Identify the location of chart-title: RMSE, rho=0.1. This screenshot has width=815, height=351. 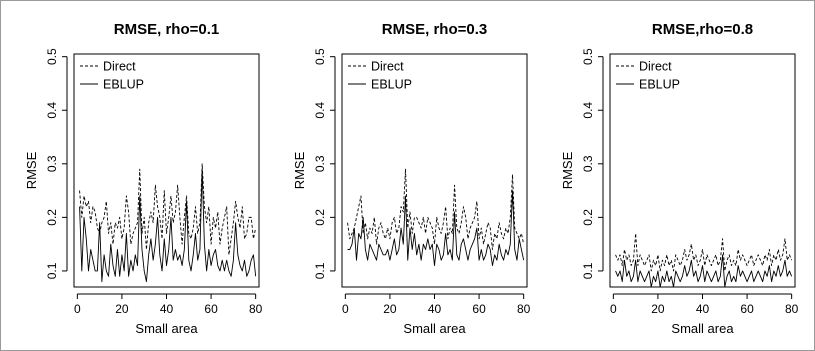
(166, 29).